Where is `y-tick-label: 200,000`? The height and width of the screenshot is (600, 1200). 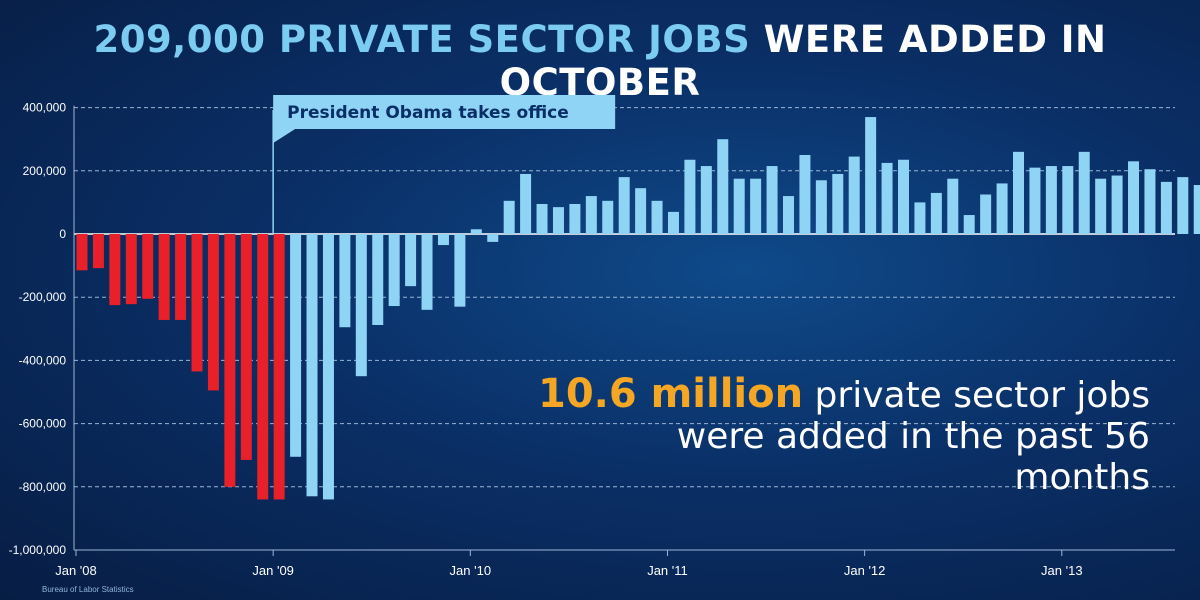 y-tick-label: 200,000 is located at coordinates (45, 171).